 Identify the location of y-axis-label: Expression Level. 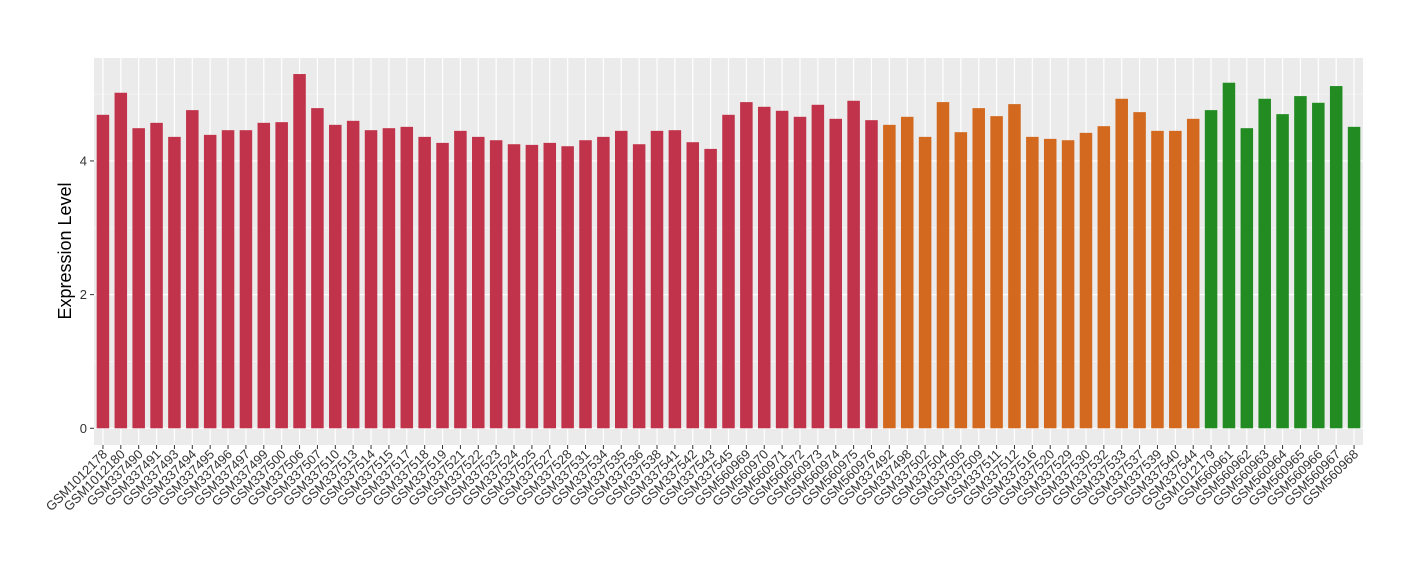
(65, 250).